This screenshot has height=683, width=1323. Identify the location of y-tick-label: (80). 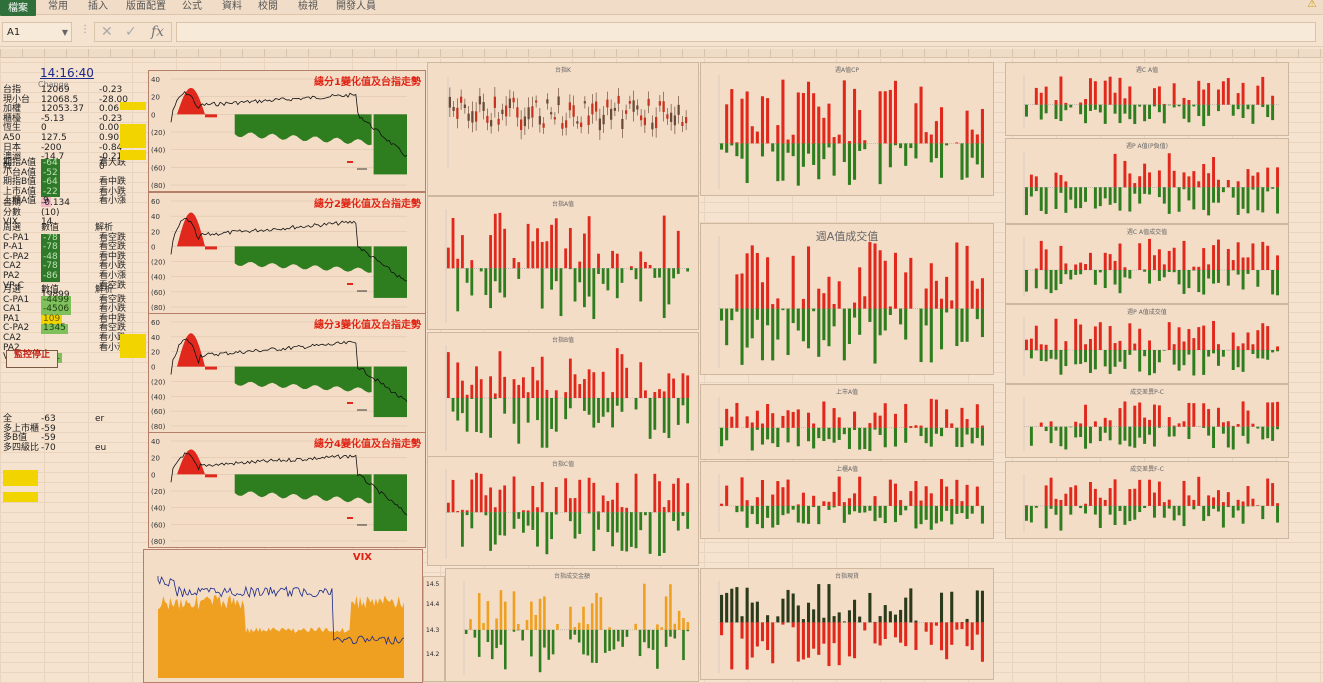
(158, 308).